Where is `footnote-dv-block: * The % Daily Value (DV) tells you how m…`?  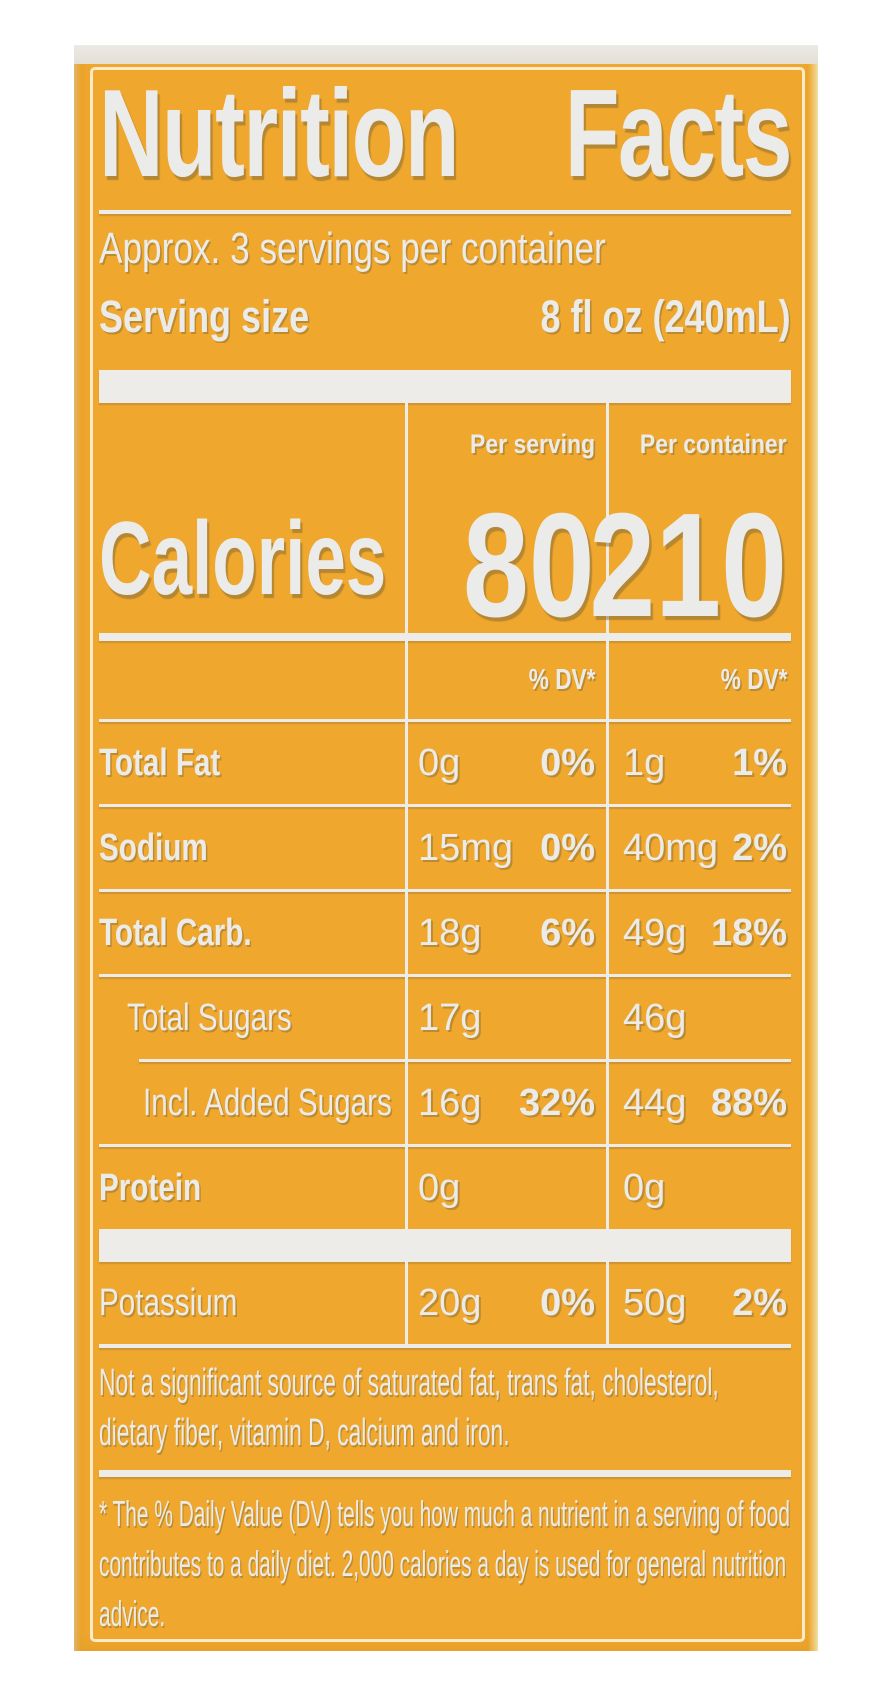 footnote-dv-block: * The % Daily Value (DV) tells you how m… is located at coordinates (445, 1564).